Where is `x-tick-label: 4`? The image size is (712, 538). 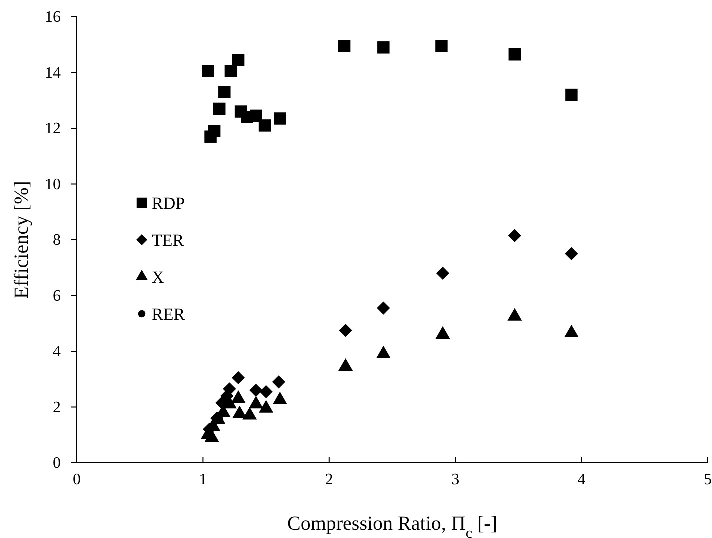 x-tick-label: 4 is located at coordinates (582, 479).